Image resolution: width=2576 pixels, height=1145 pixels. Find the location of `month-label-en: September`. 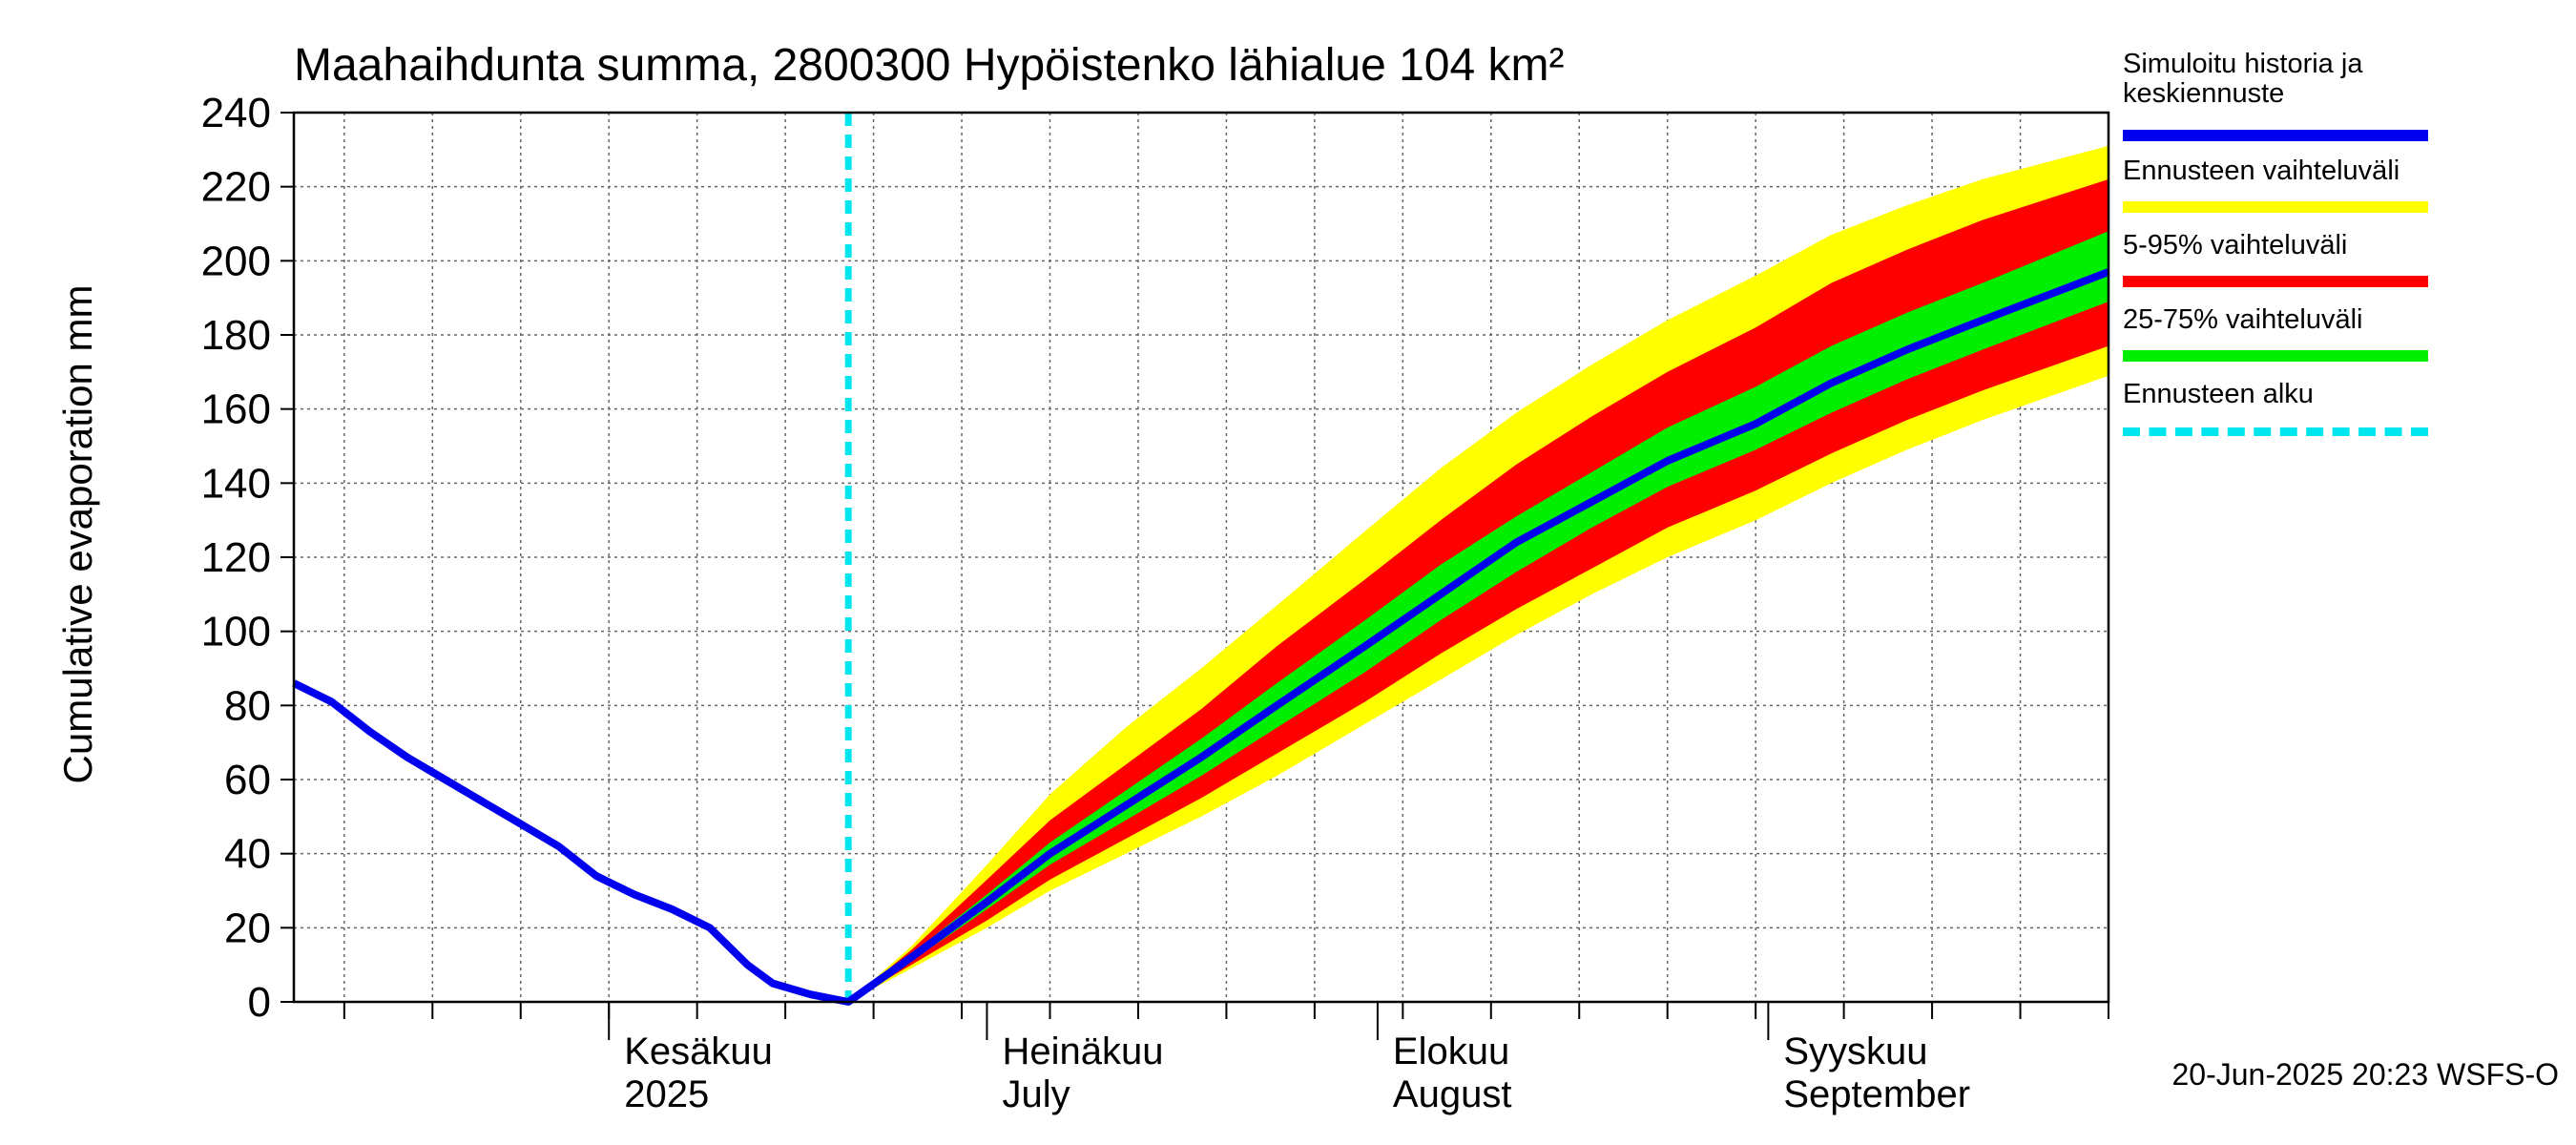

month-label-en: September is located at coordinates (1876, 1094).